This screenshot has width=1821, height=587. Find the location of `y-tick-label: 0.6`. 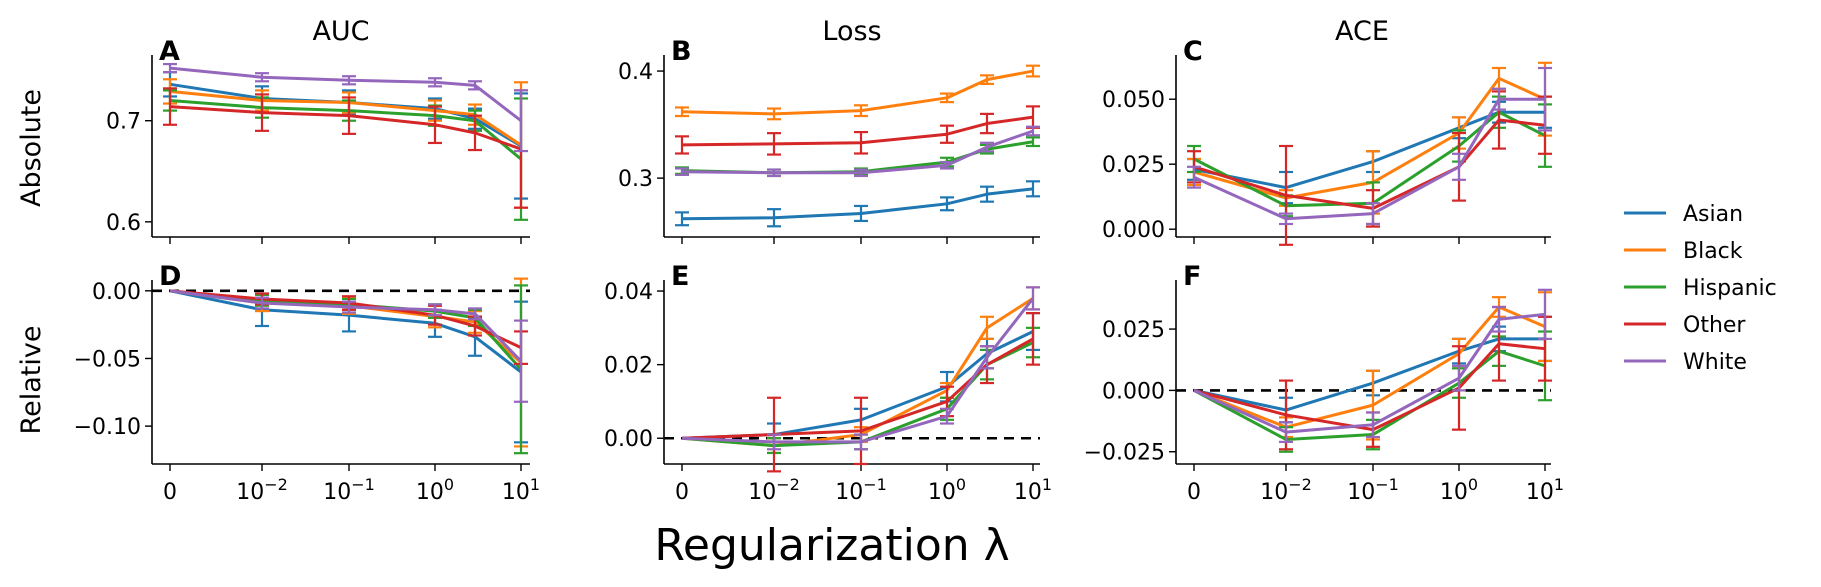

y-tick-label: 0.6 is located at coordinates (123, 223).